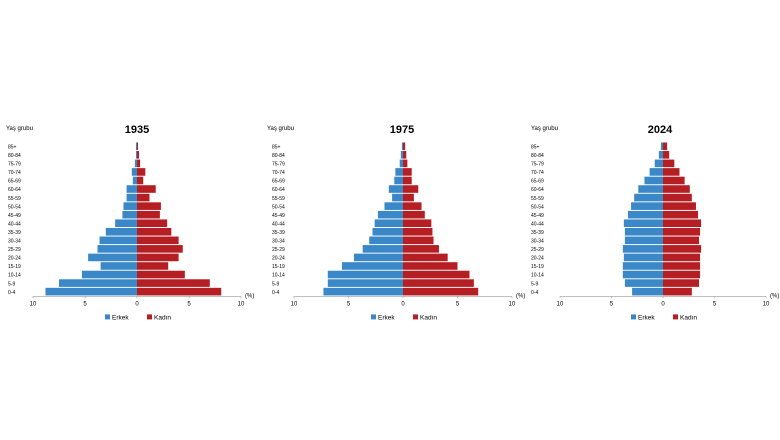 The width and height of the screenshot is (780, 440). What do you see at coordinates (537, 250) in the screenshot?
I see `age-group-label: 25-29` at bounding box center [537, 250].